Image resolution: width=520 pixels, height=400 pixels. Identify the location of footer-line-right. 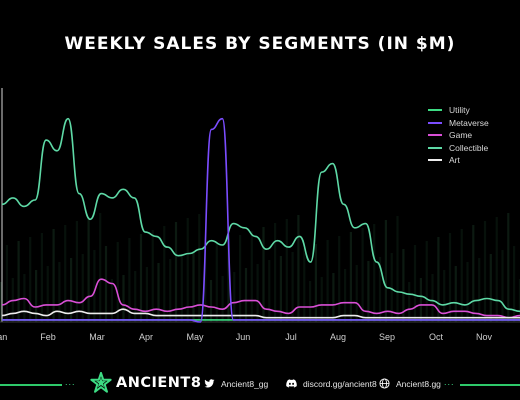
(490, 385).